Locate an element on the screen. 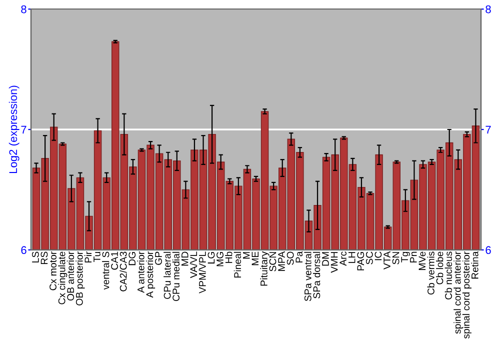 The height and width of the screenshot is (350, 500). x-tick-label: Pineal is located at coordinates (238, 265).